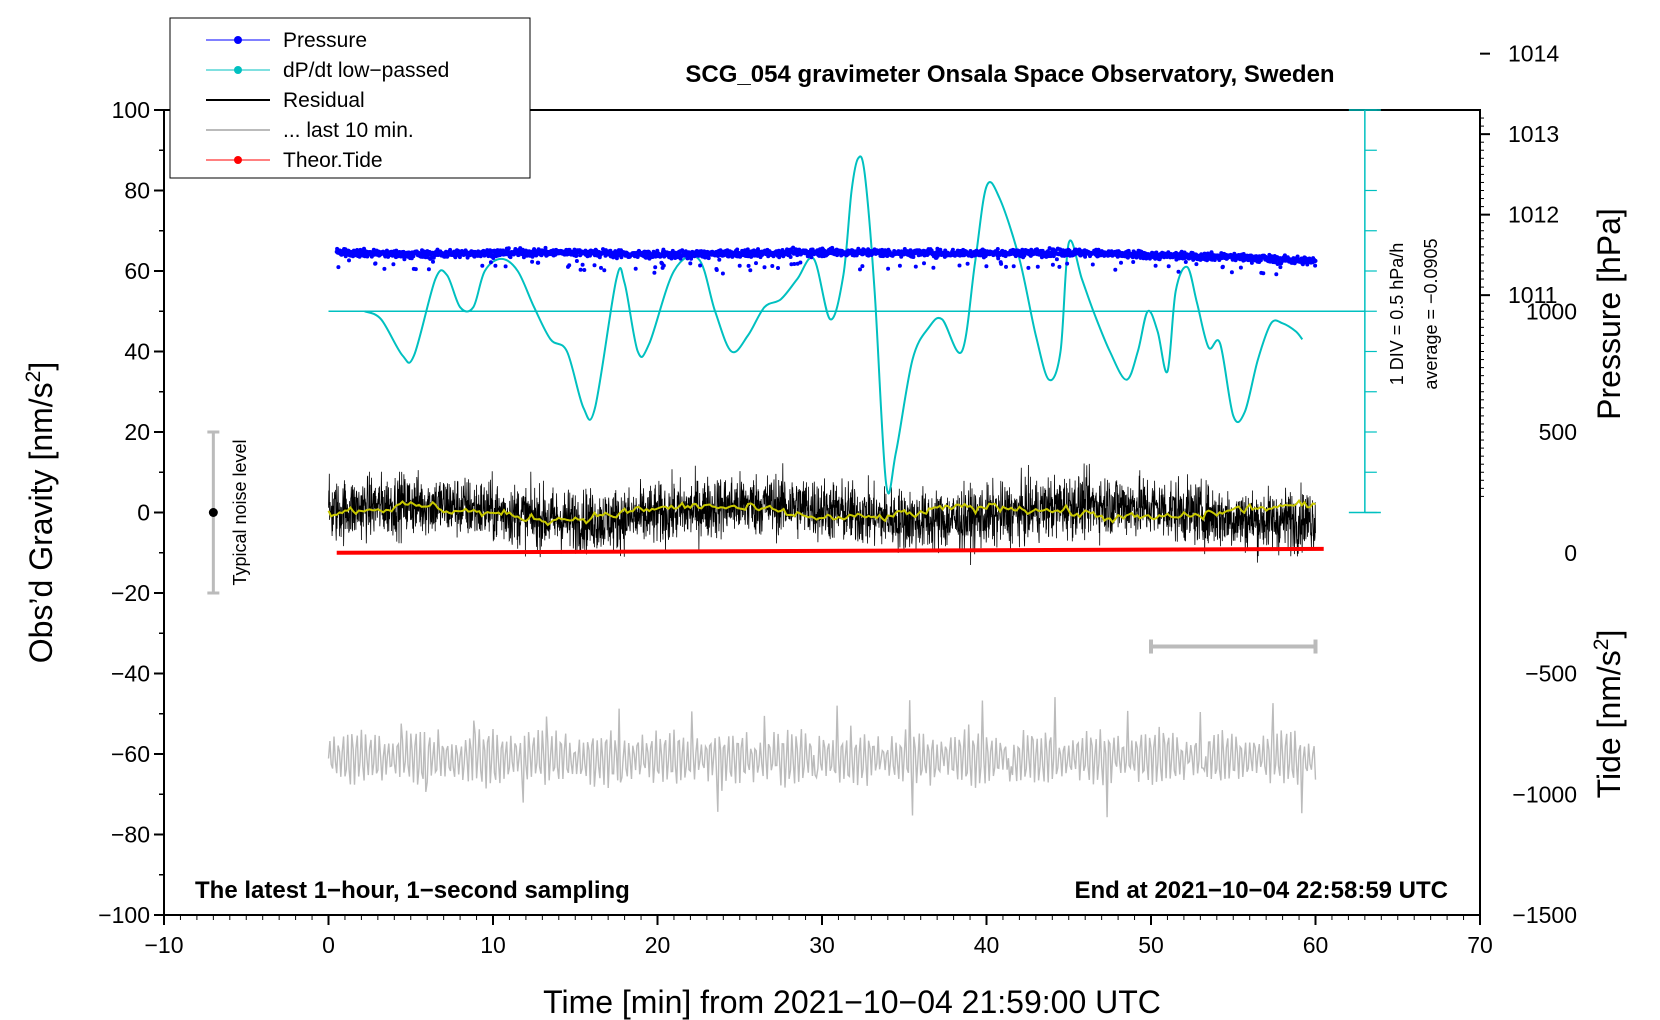 The width and height of the screenshot is (1660, 1020). I want to click on series-pressure, so click(826, 261).